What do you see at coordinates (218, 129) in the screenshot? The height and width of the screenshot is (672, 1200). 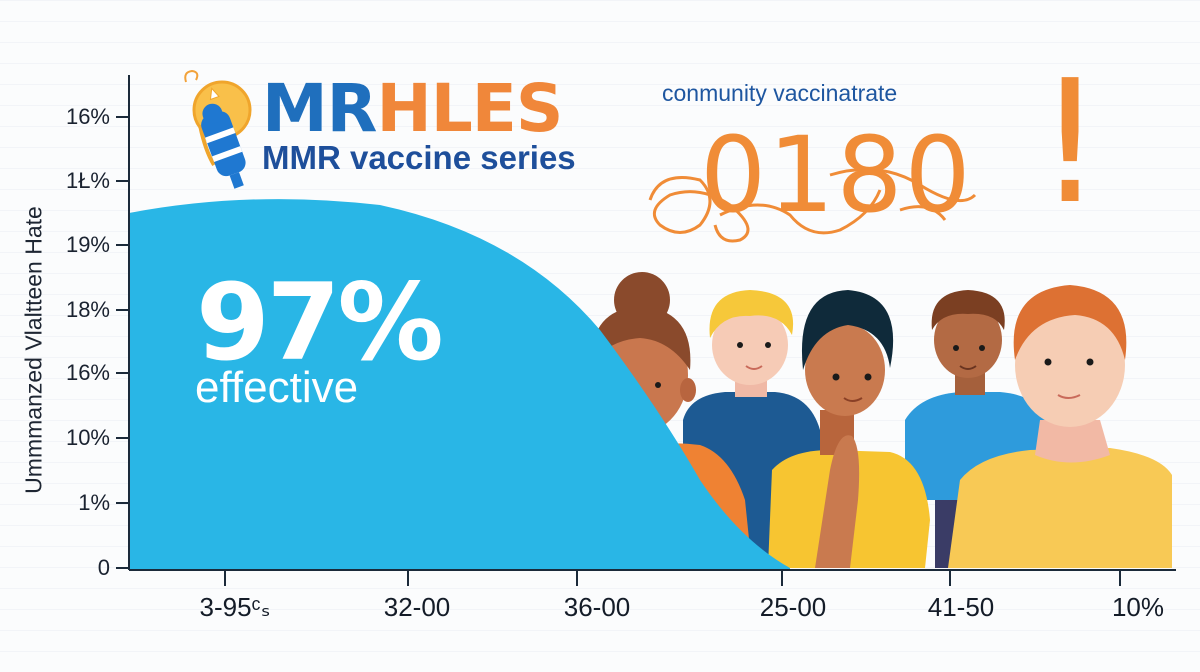 I see `vaccine-vial-bulb-icon` at bounding box center [218, 129].